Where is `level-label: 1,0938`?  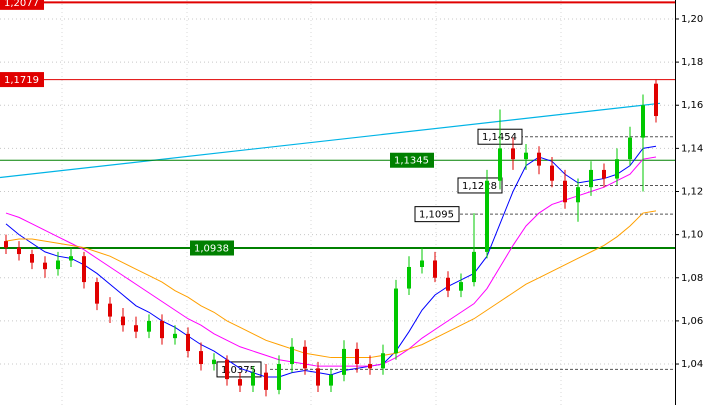
level-label: 1,0938 is located at coordinates (211, 249).